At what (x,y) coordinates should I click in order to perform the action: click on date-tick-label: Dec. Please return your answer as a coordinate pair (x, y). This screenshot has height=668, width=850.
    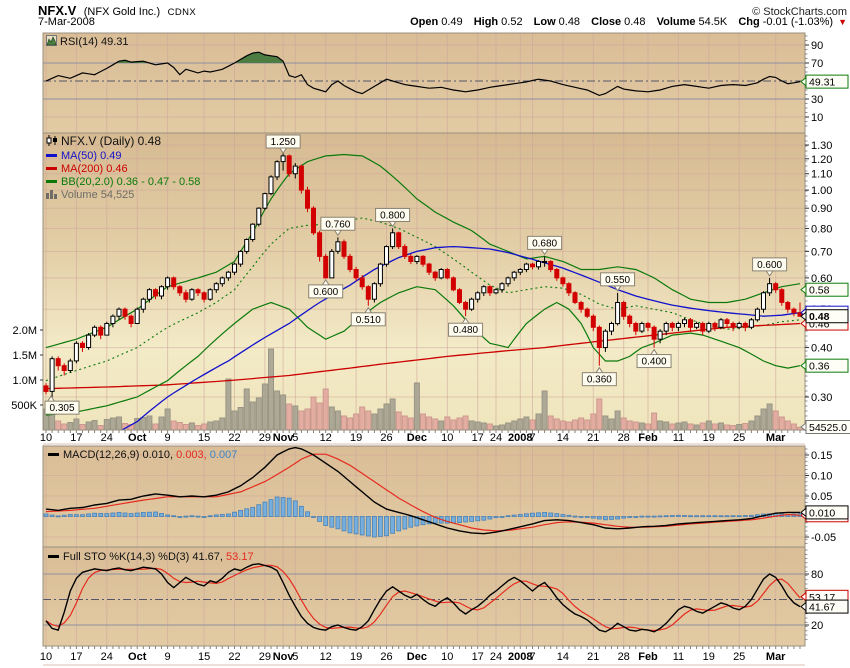
    Looking at the image, I should click on (417, 657).